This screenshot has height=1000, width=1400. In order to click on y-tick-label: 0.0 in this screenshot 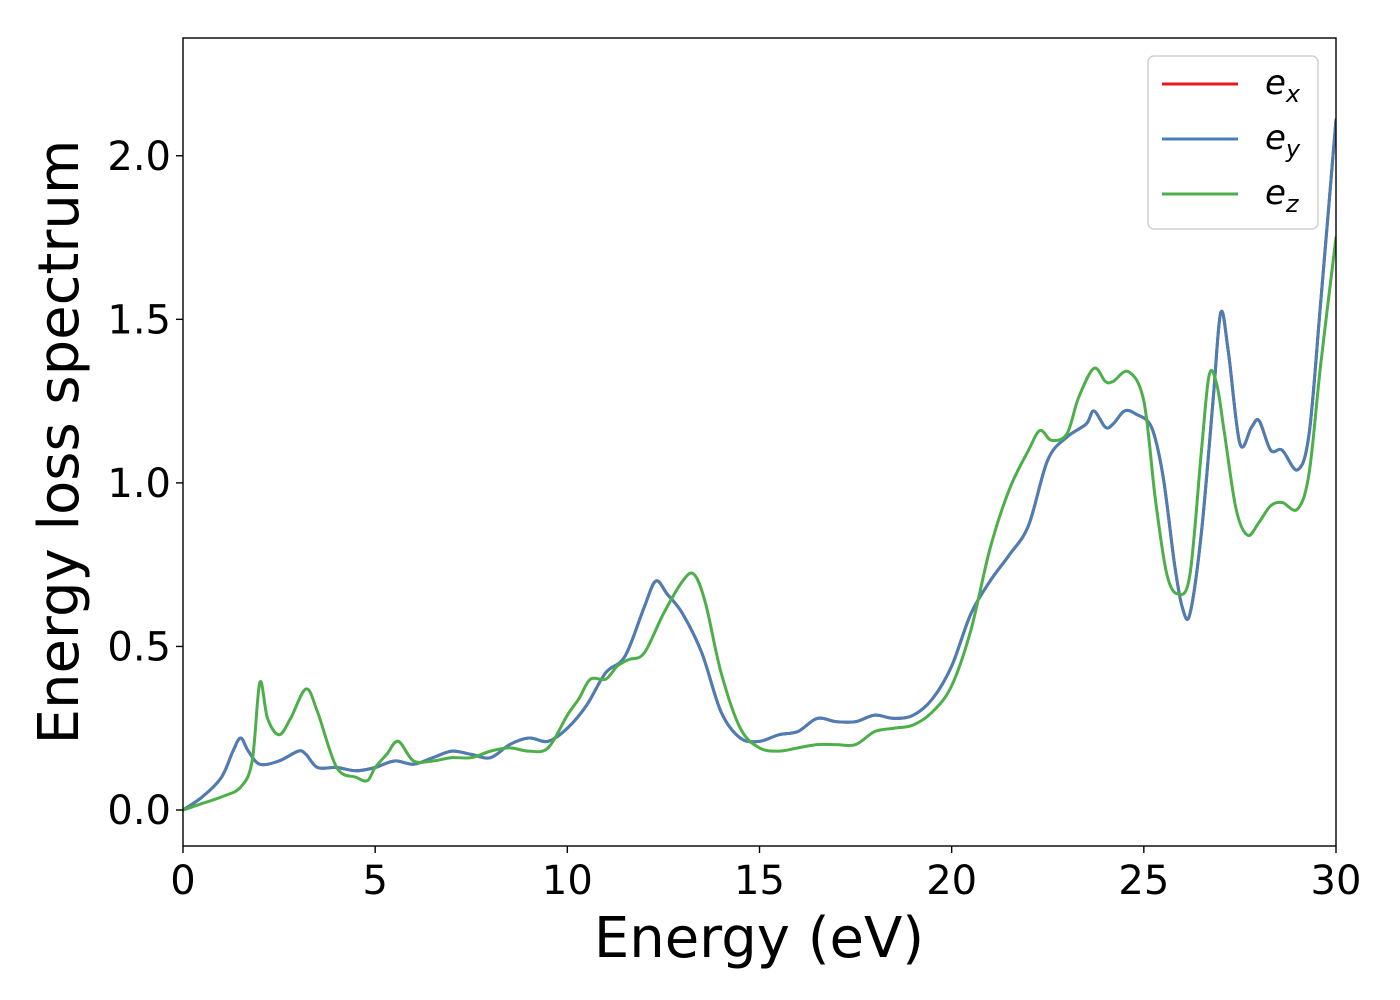, I will do `click(139, 811)`.